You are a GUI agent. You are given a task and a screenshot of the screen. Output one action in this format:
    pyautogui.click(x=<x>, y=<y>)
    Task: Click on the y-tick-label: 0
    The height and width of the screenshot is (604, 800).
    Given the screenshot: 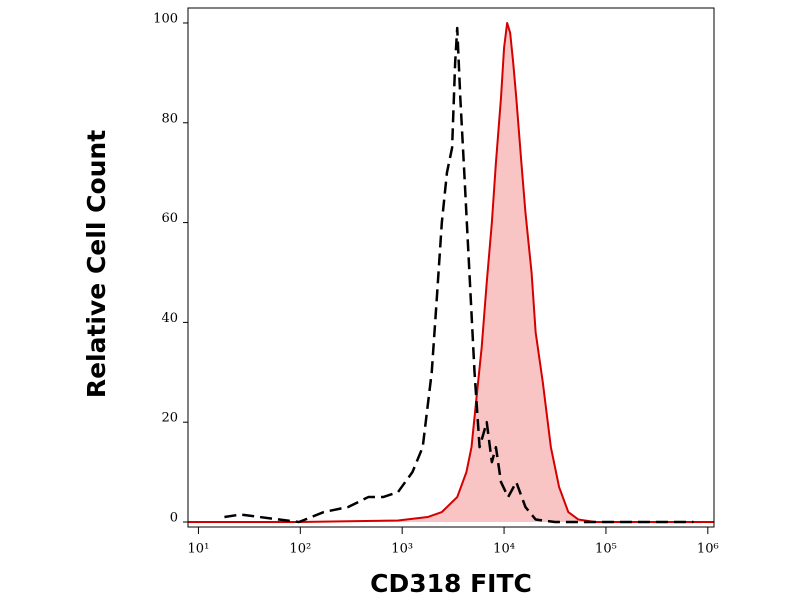 What is the action you would take?
    pyautogui.click(x=174, y=518)
    